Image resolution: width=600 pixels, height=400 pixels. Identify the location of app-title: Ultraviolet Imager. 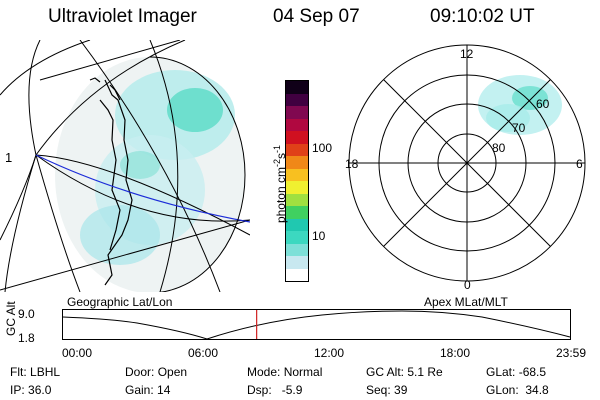
(122, 16).